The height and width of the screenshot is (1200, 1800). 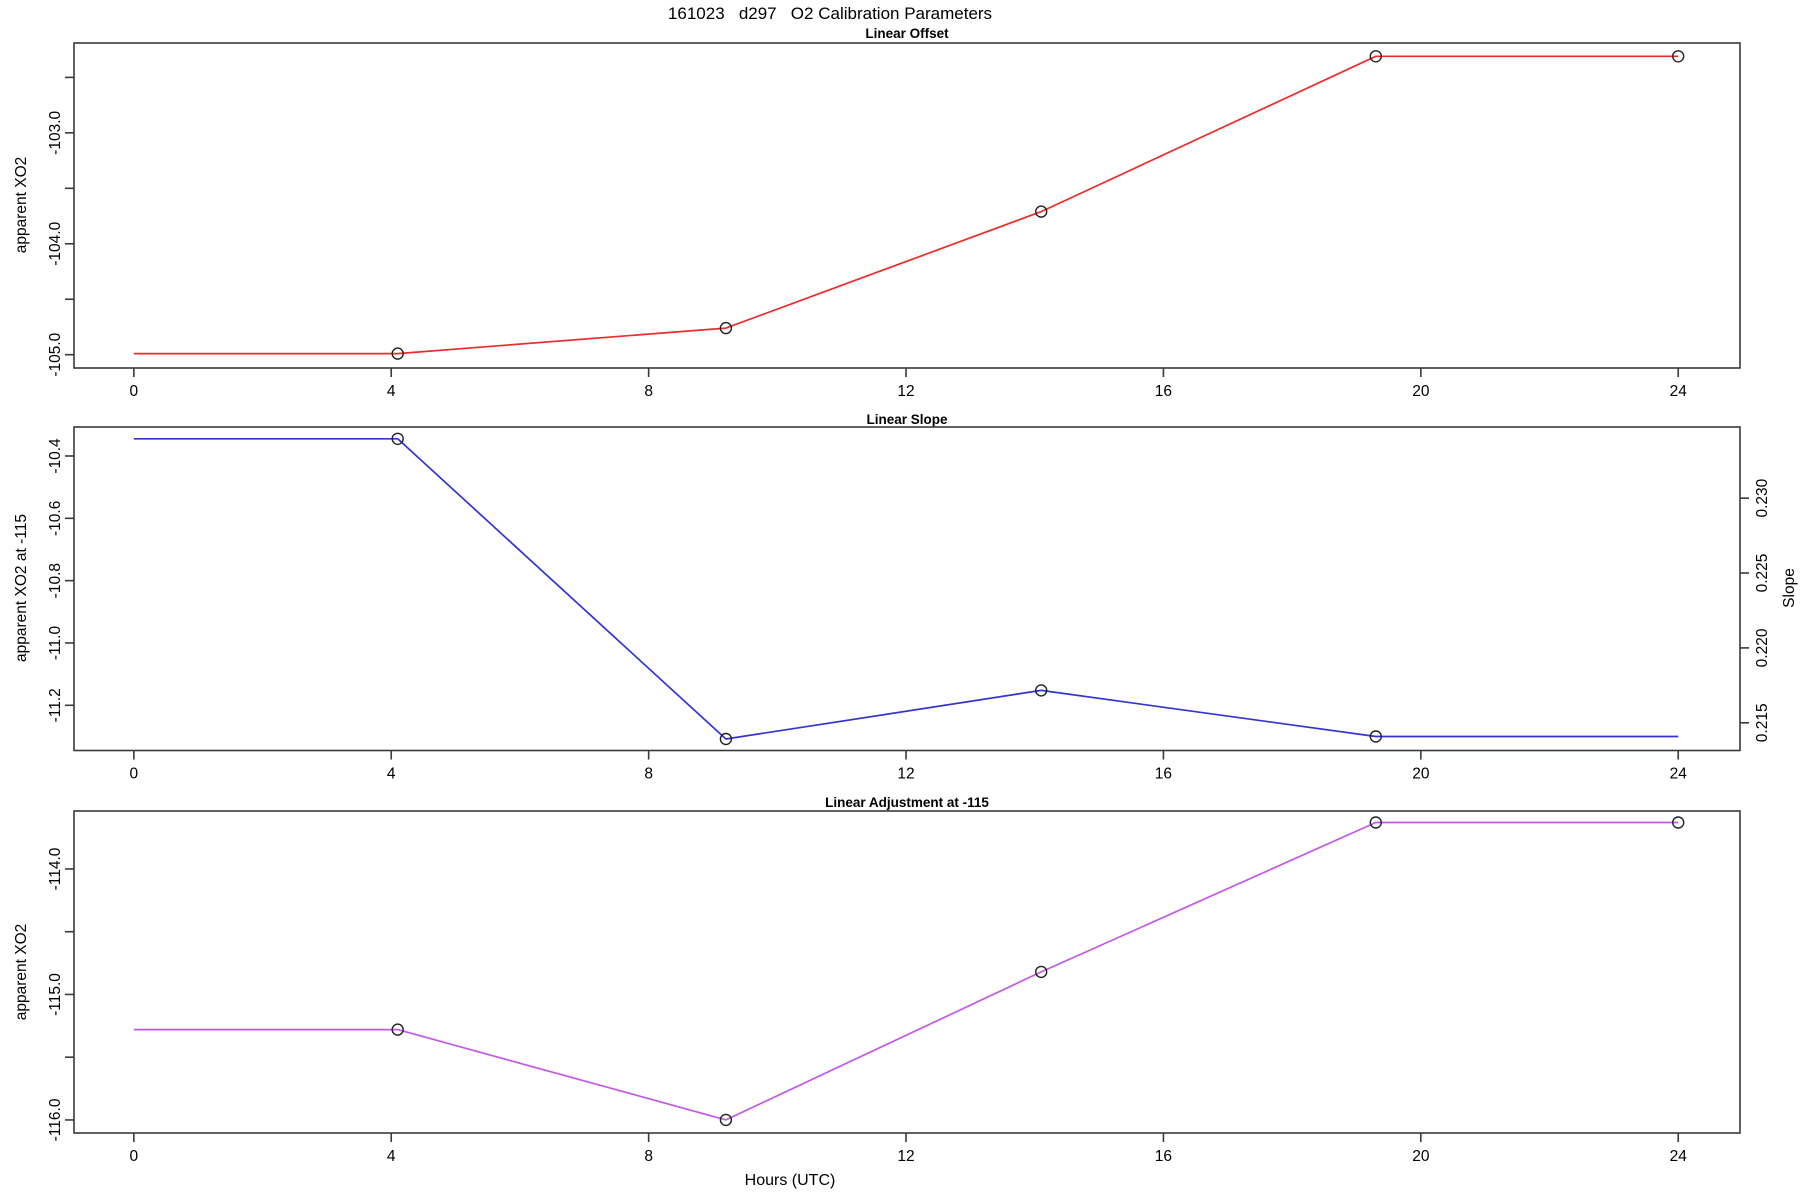 What do you see at coordinates (55, 243) in the screenshot?
I see `y-tick-label: -104.0` at bounding box center [55, 243].